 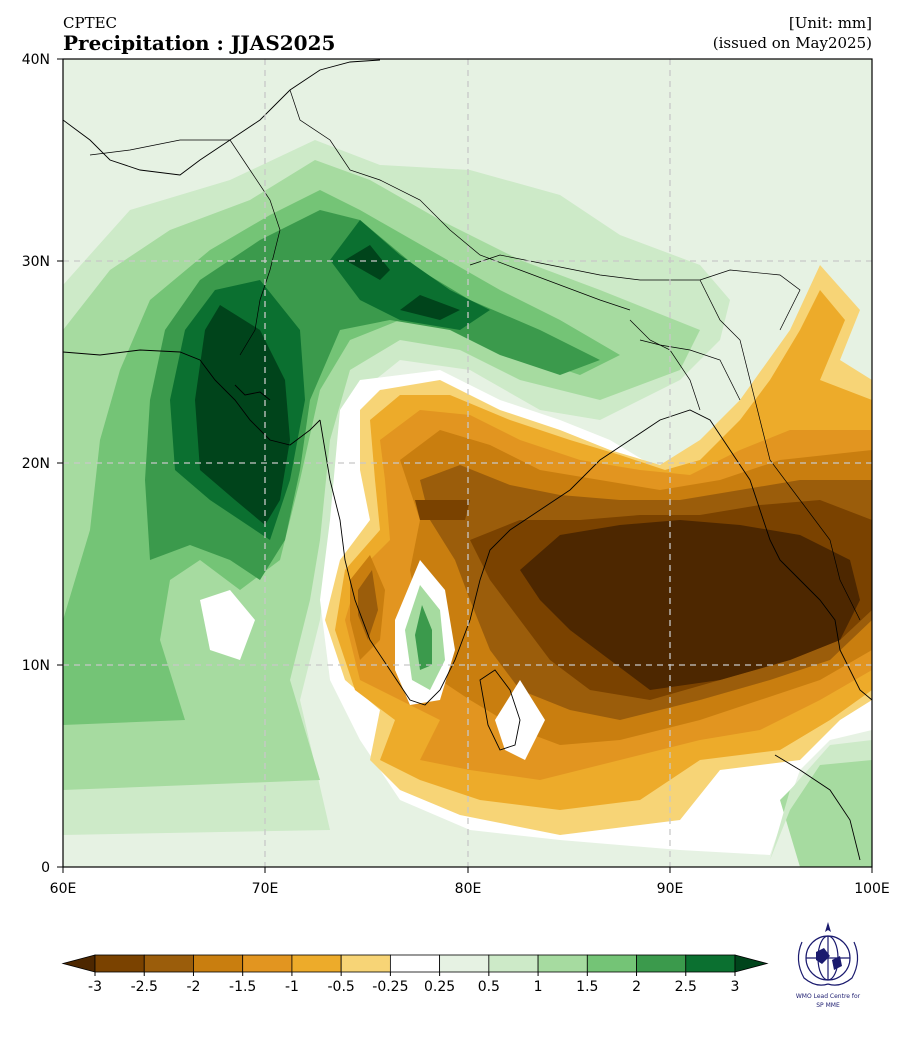 What do you see at coordinates (63, 889) in the screenshot?
I see `x-tick-60e: 60E` at bounding box center [63, 889].